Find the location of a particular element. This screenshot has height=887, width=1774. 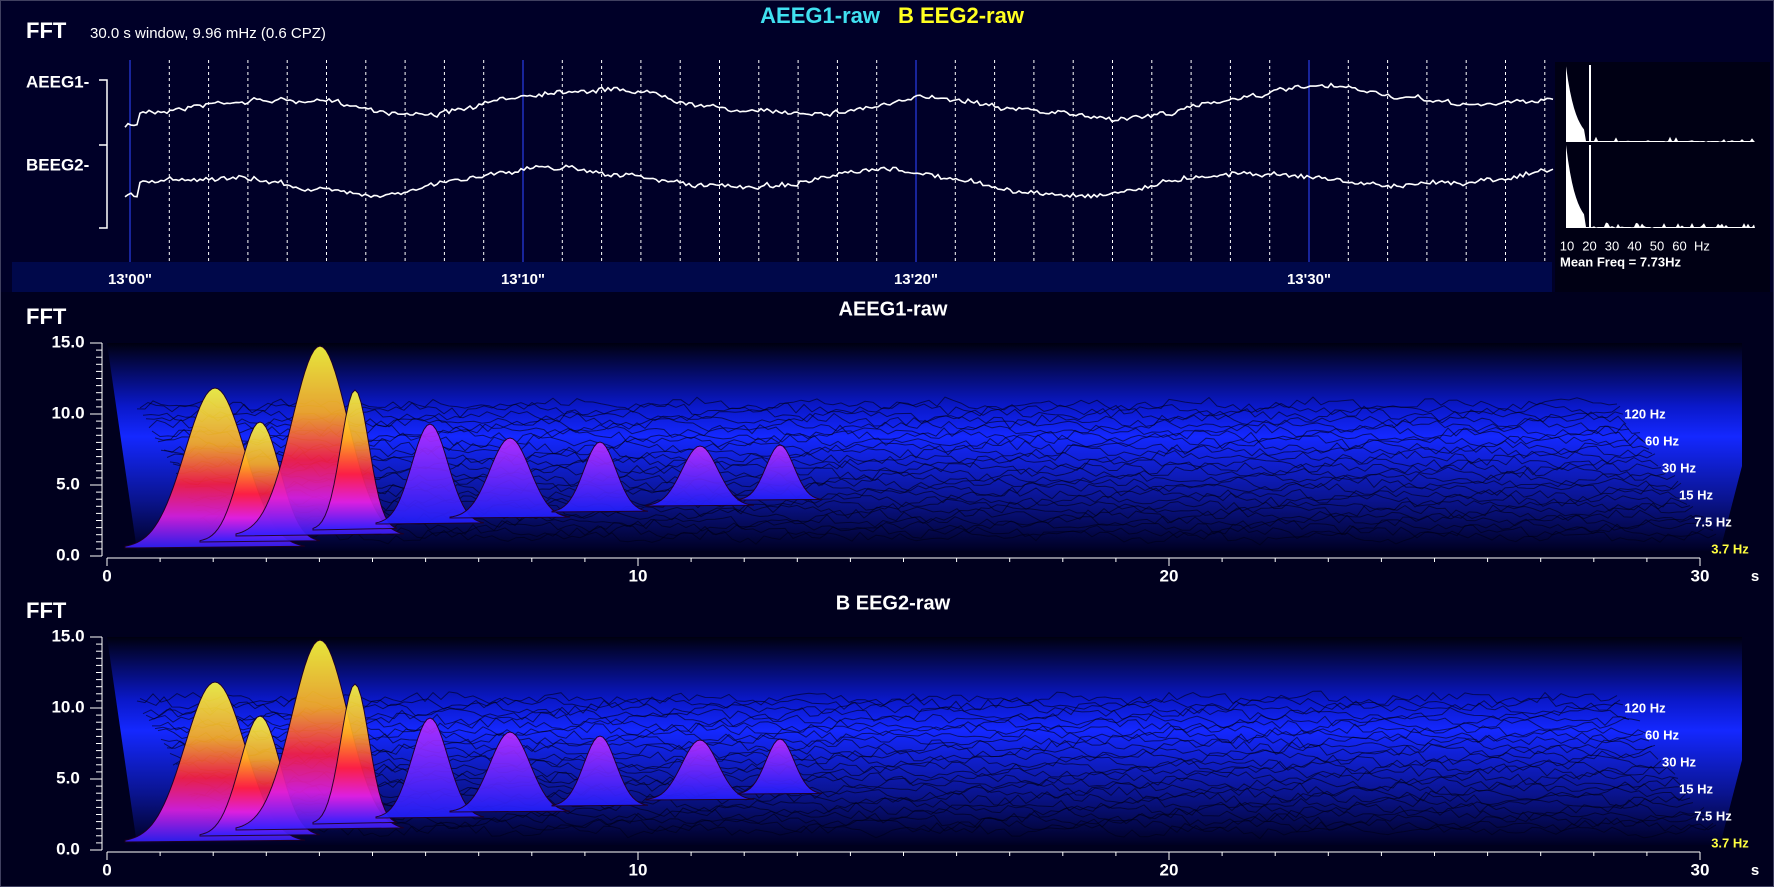

spectrum-x-label: 60 is located at coordinates (1679, 245).